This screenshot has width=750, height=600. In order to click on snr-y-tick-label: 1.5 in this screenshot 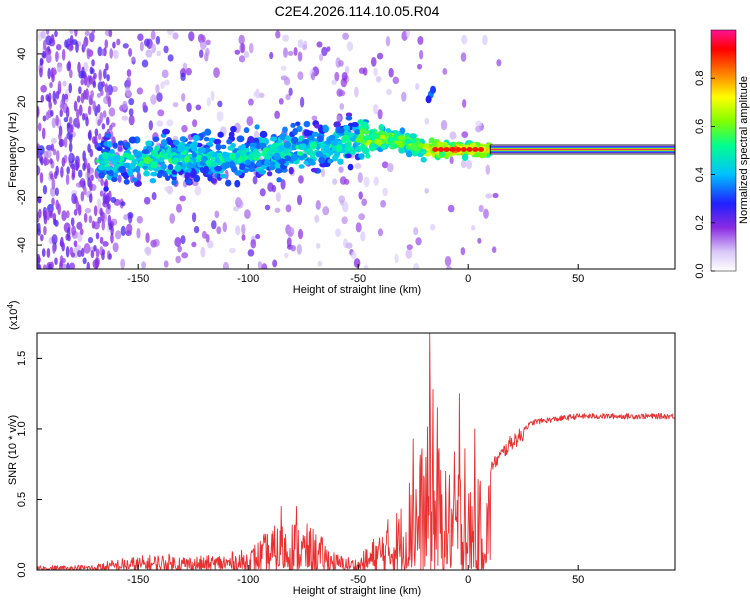, I will do `click(22, 358)`.